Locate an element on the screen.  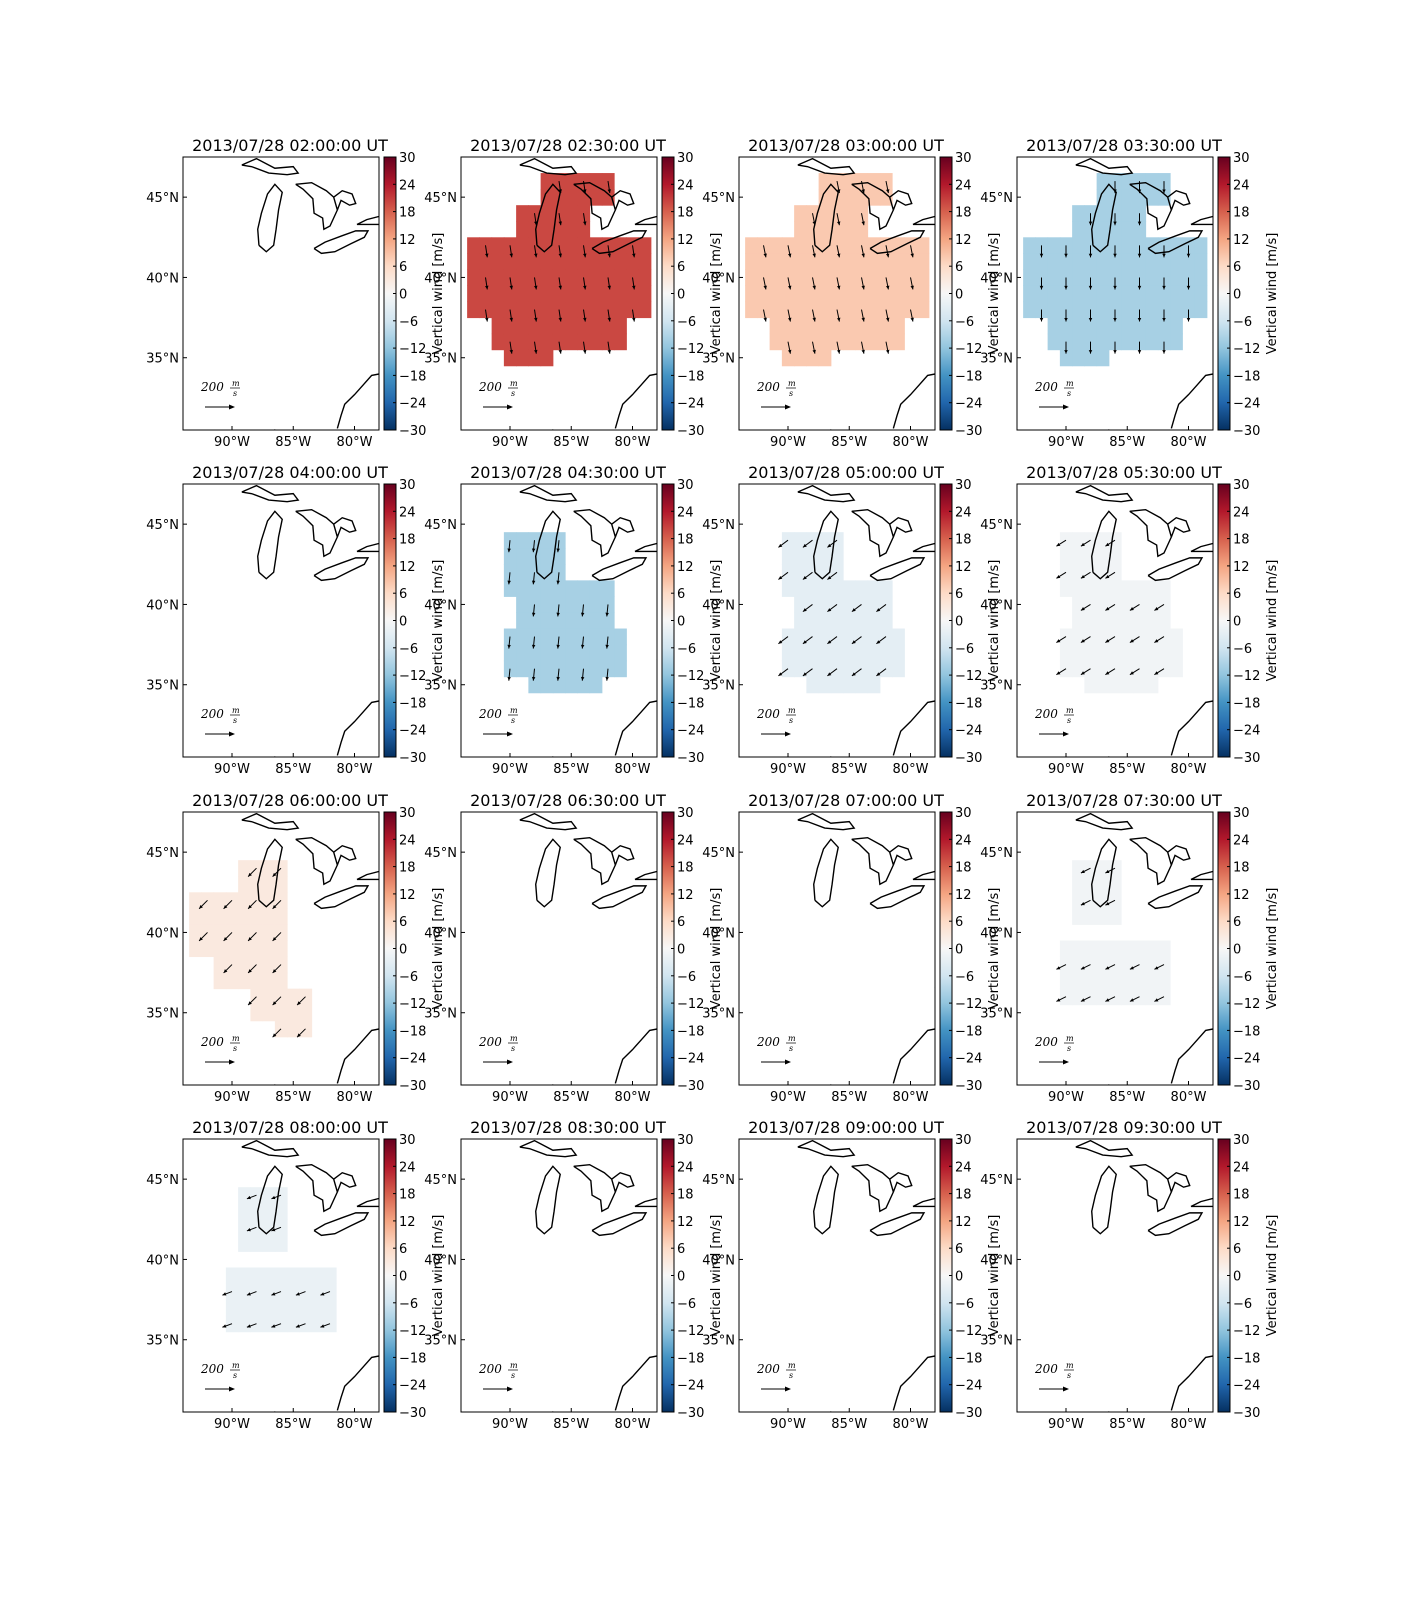
x-tick-label: 90°W is located at coordinates (1066, 1097).